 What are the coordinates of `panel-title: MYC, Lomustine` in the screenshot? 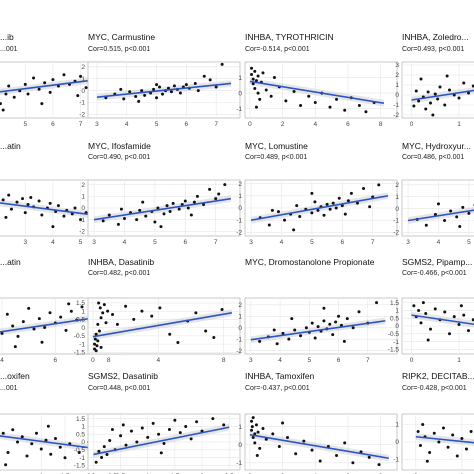 It's located at (276, 146).